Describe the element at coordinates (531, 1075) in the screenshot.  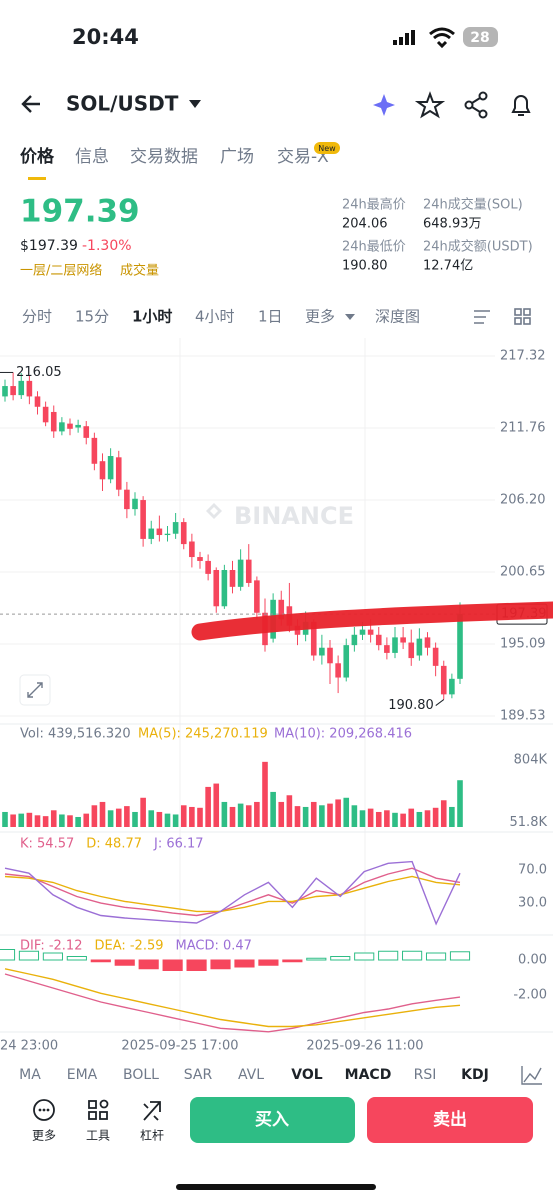
I see `indicator-settings` at that location.